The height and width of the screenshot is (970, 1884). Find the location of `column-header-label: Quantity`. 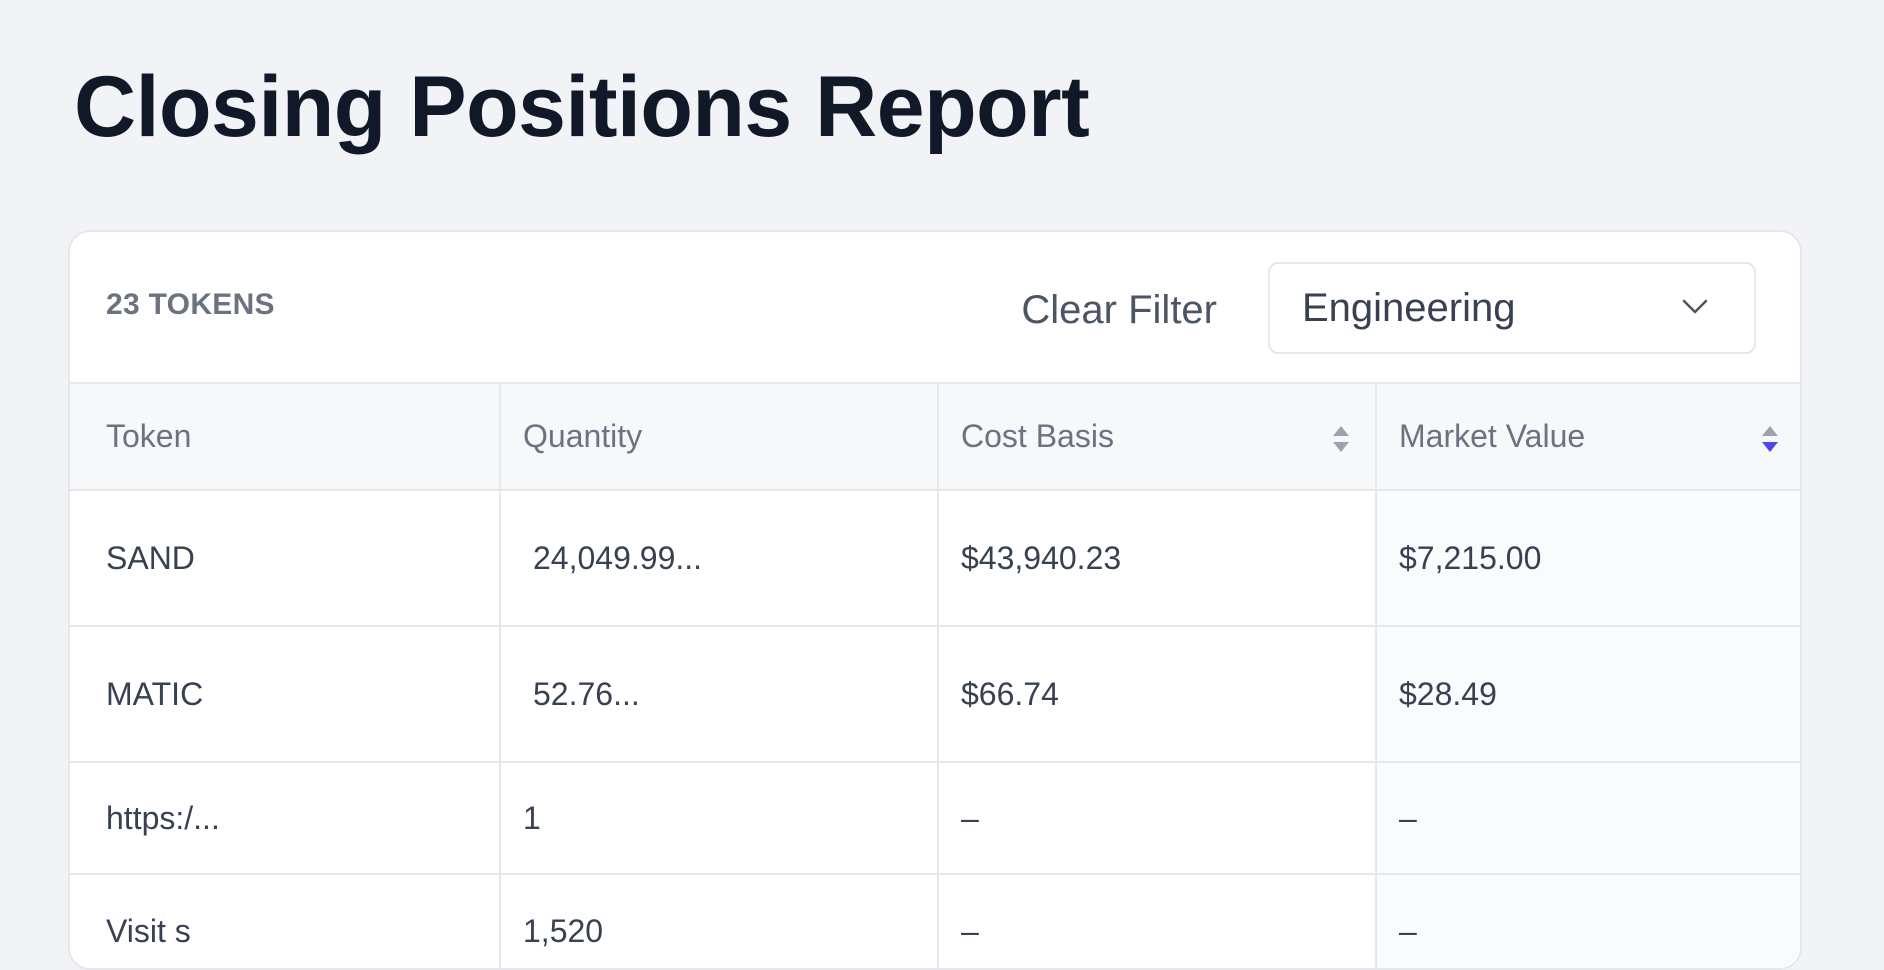

column-header-label: Quantity is located at coordinates (583, 436).